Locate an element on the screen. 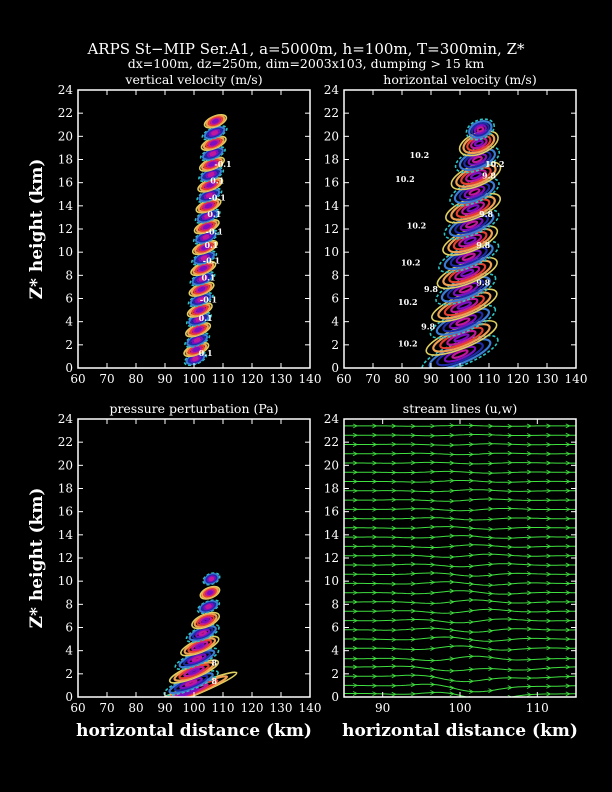  y-tick-label: 14 is located at coordinates (66, 206).